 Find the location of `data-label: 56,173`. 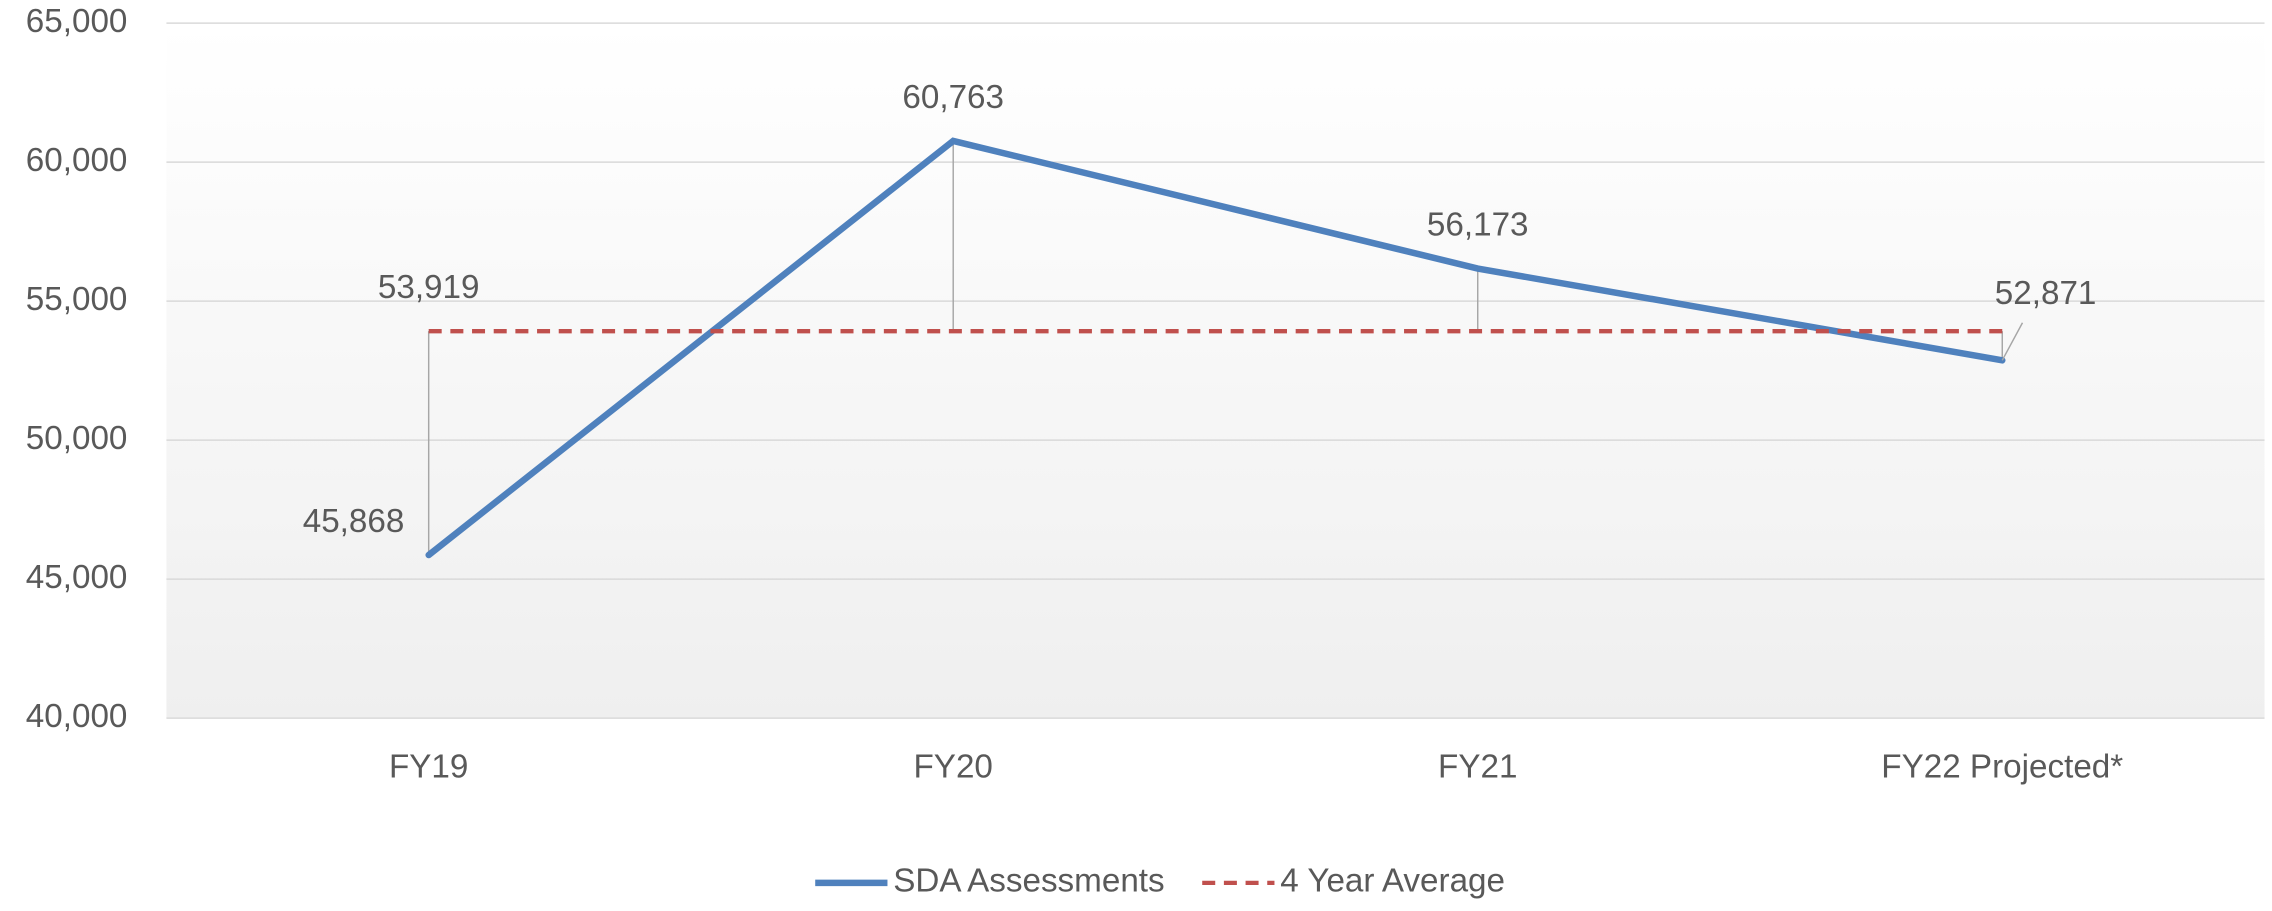

data-label: 56,173 is located at coordinates (1478, 224).